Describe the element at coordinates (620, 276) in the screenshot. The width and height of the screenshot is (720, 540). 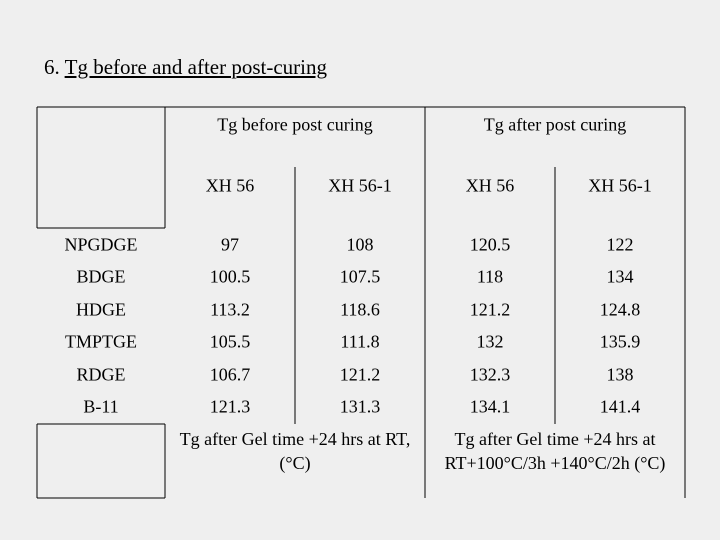
I see `cell-value: 134` at that location.